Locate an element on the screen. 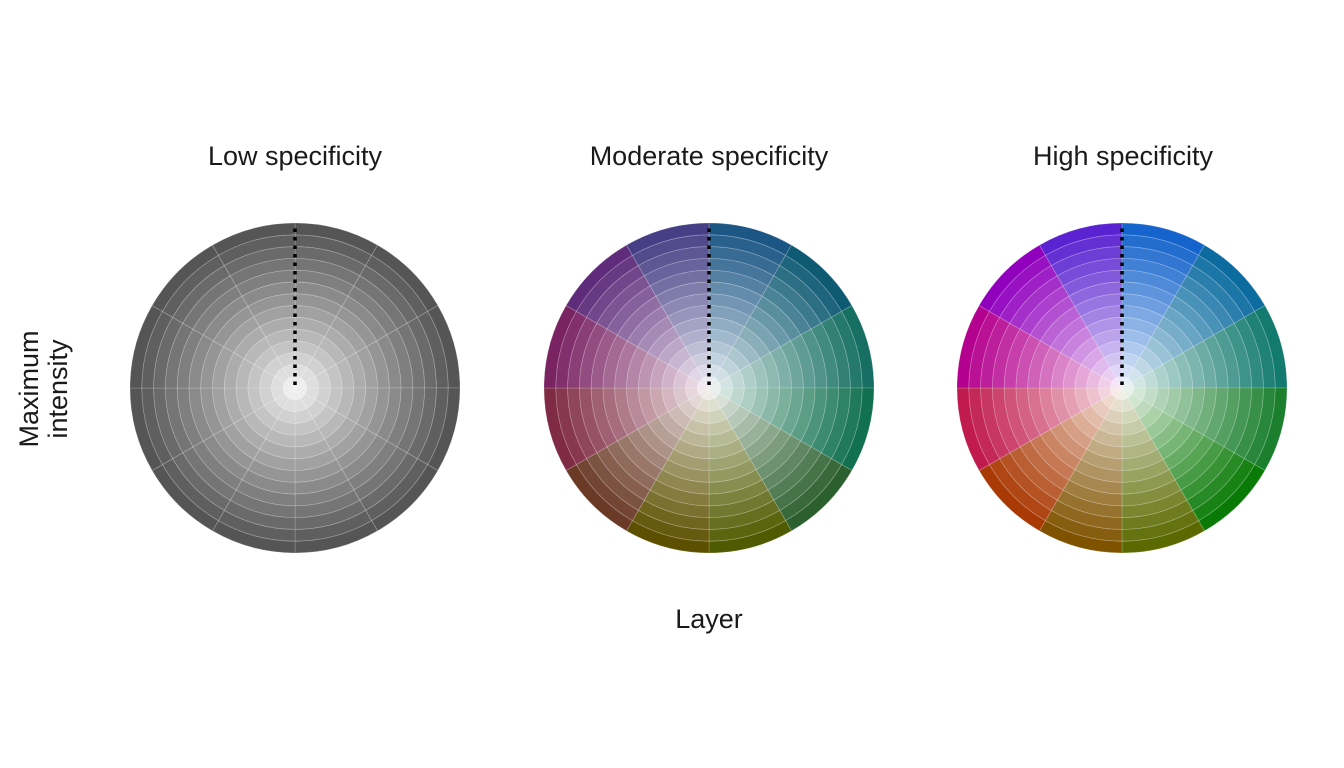 The height and width of the screenshot is (768, 1344). y-axis-label-text: Maximum intensity is located at coordinates (43, 389).